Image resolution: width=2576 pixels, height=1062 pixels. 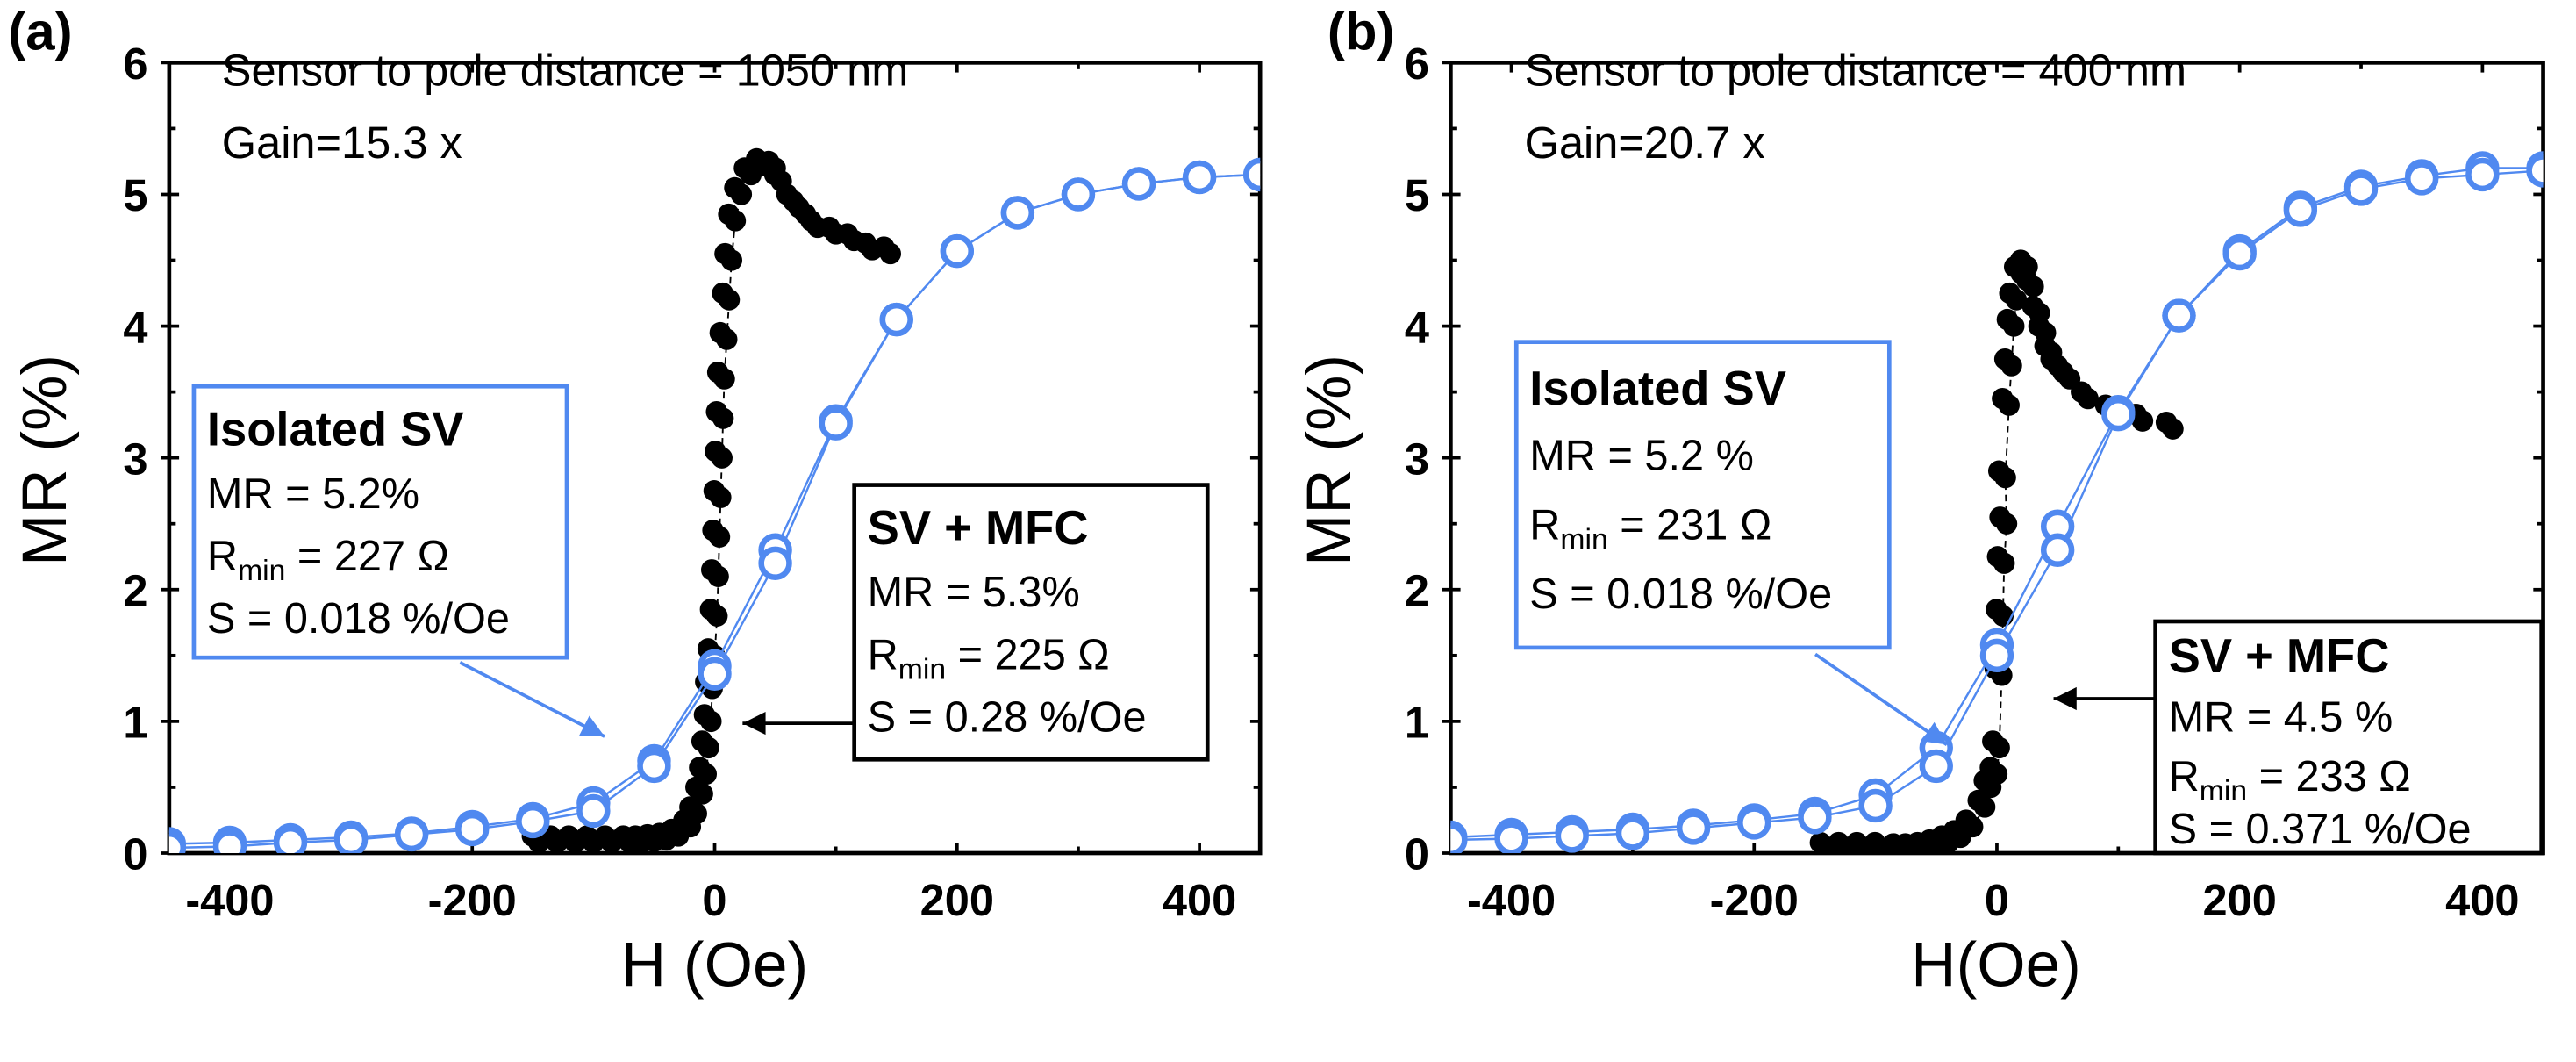 What do you see at coordinates (2281, 717) in the screenshot?
I see `sv-mfc-mr: MR = 4.5 %` at bounding box center [2281, 717].